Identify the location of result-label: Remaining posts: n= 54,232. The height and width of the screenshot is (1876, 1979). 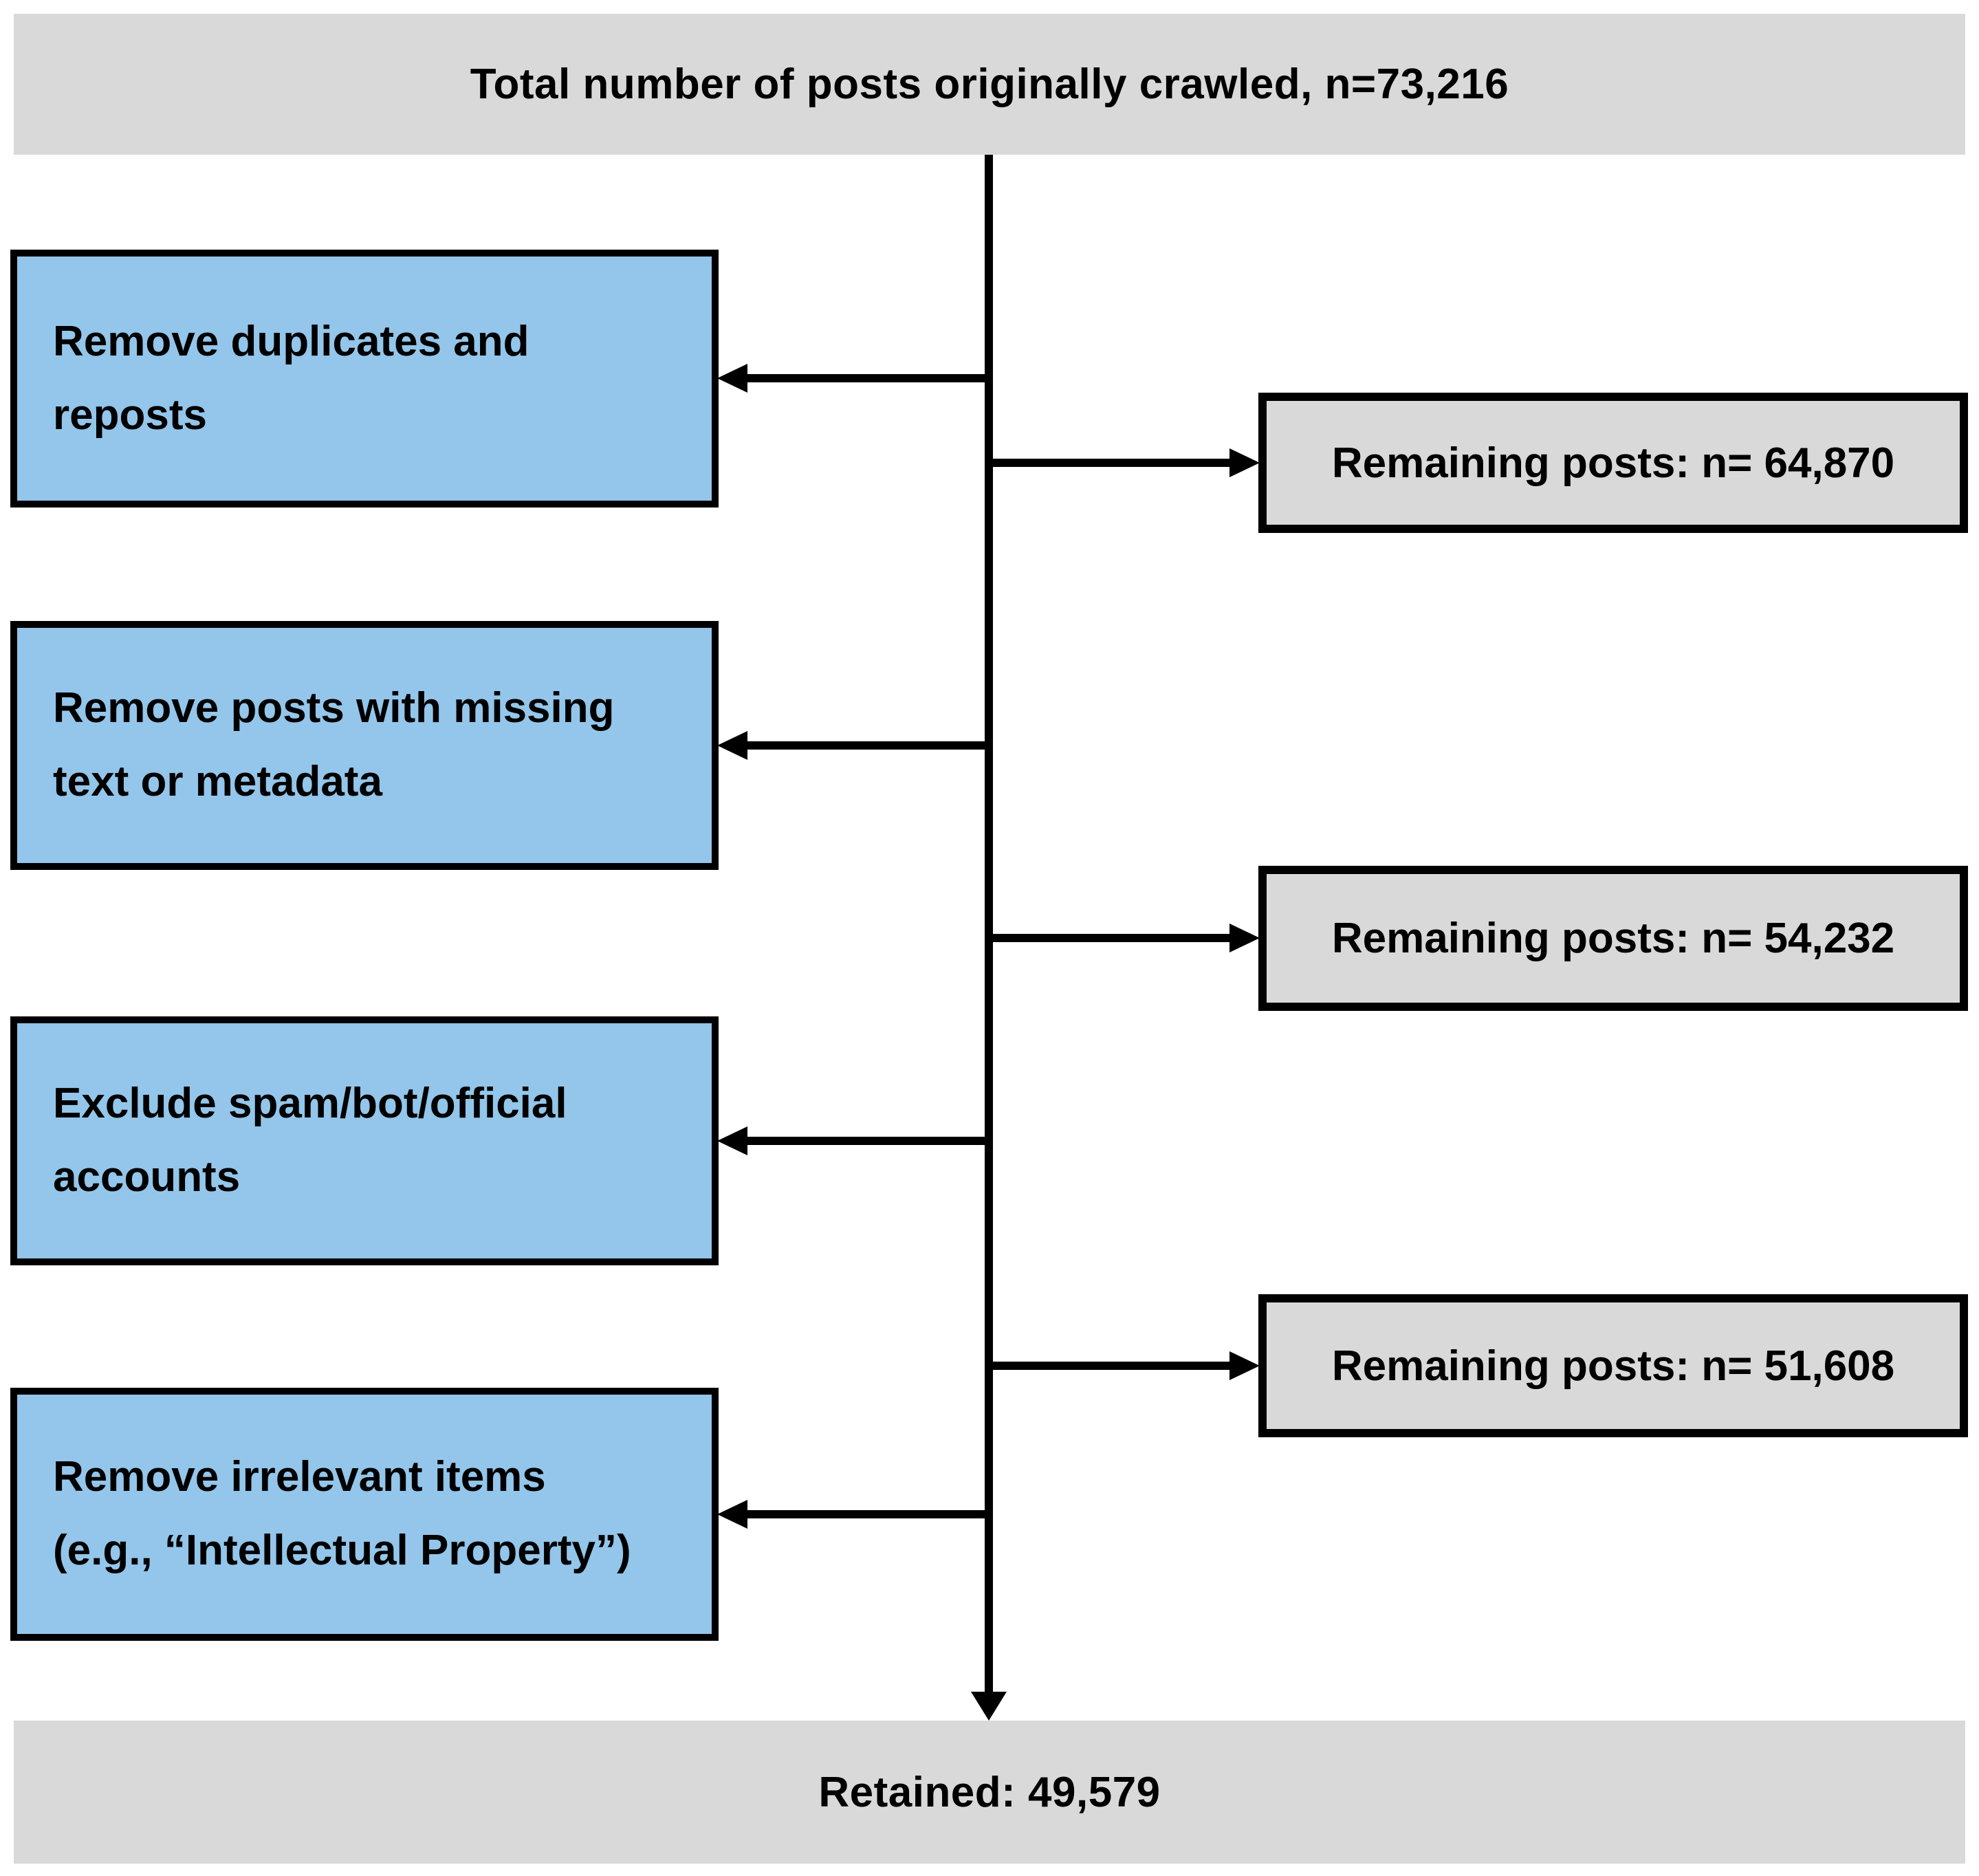
(1613, 939).